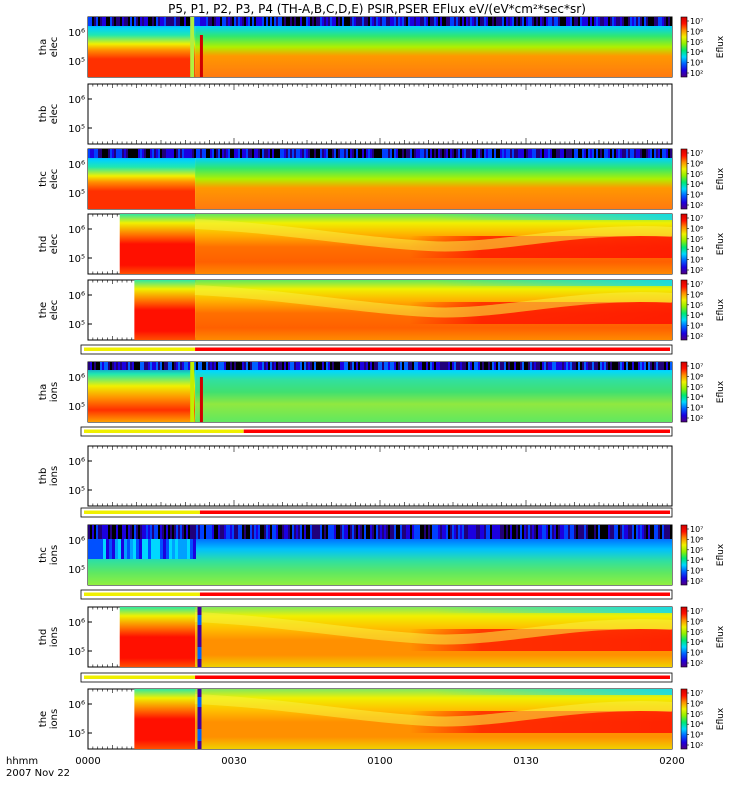 The image size is (750, 800). I want to click on spectrogram-the-elec, so click(403, 310).